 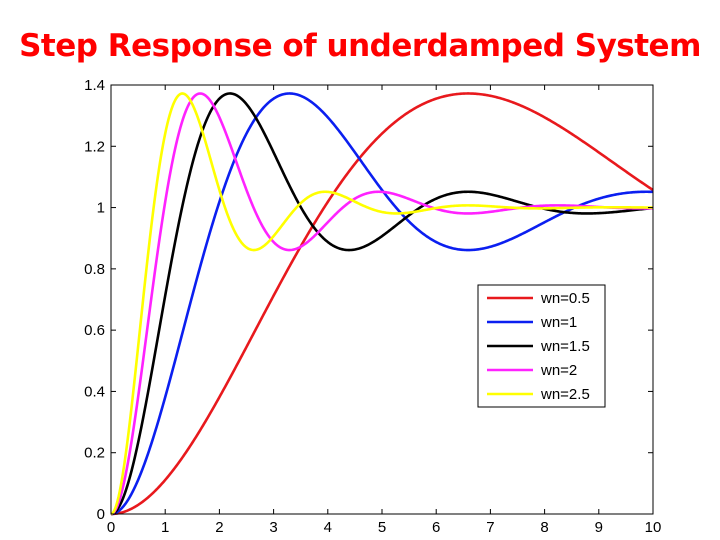 I want to click on x-tick-label: 1, so click(x=165, y=527).